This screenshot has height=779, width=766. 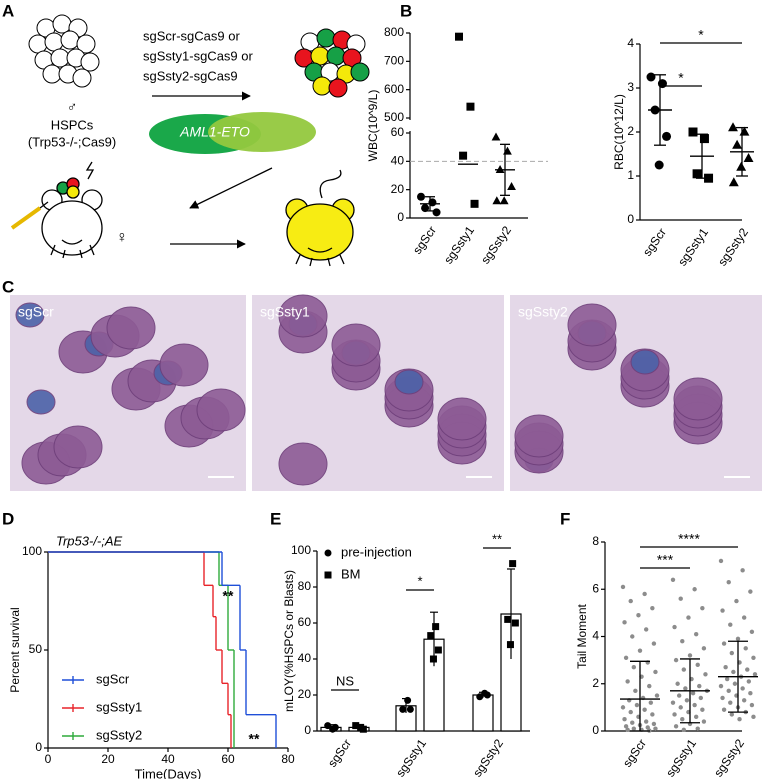 What do you see at coordinates (113, 678) in the screenshot?
I see `legend-label: sgScr` at bounding box center [113, 678].